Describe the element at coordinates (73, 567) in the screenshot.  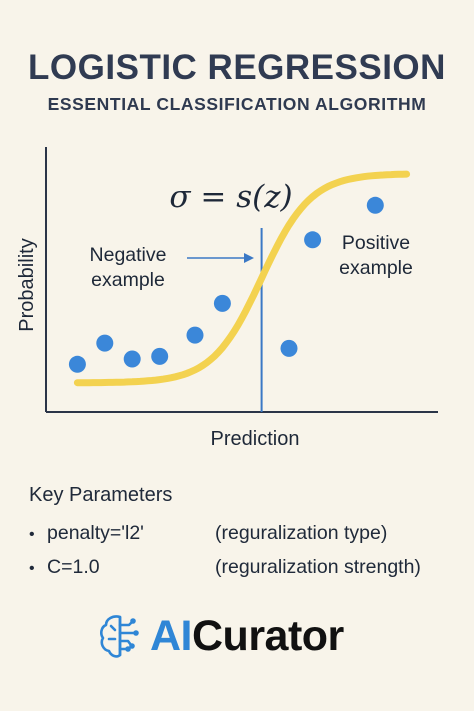
I see `parameter-name: C=1.0` at that location.